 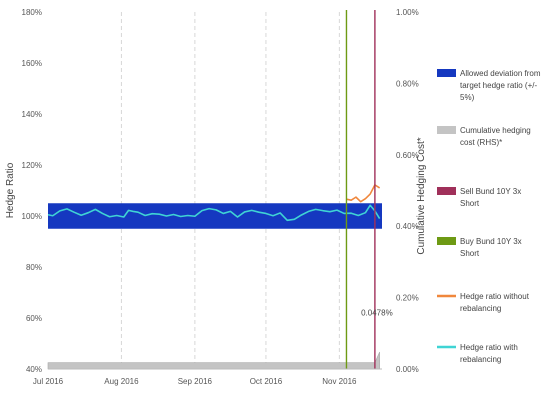 What do you see at coordinates (121, 381) in the screenshot?
I see `x-tick-label: Aug 2016` at bounding box center [121, 381].